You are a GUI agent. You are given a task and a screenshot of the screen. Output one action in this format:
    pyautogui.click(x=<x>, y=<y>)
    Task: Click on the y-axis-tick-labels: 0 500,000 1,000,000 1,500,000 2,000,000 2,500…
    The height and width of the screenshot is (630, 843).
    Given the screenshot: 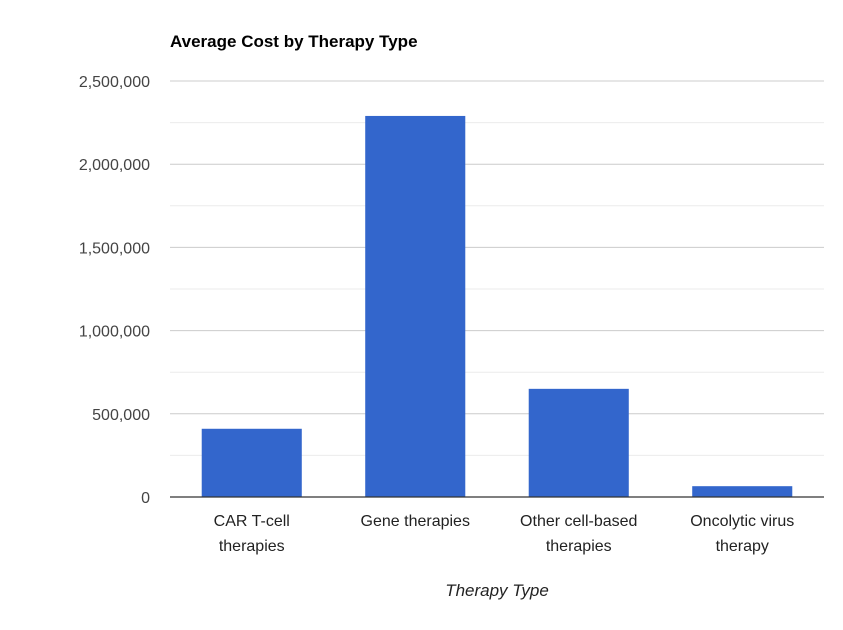 What is the action you would take?
    pyautogui.click(x=114, y=290)
    